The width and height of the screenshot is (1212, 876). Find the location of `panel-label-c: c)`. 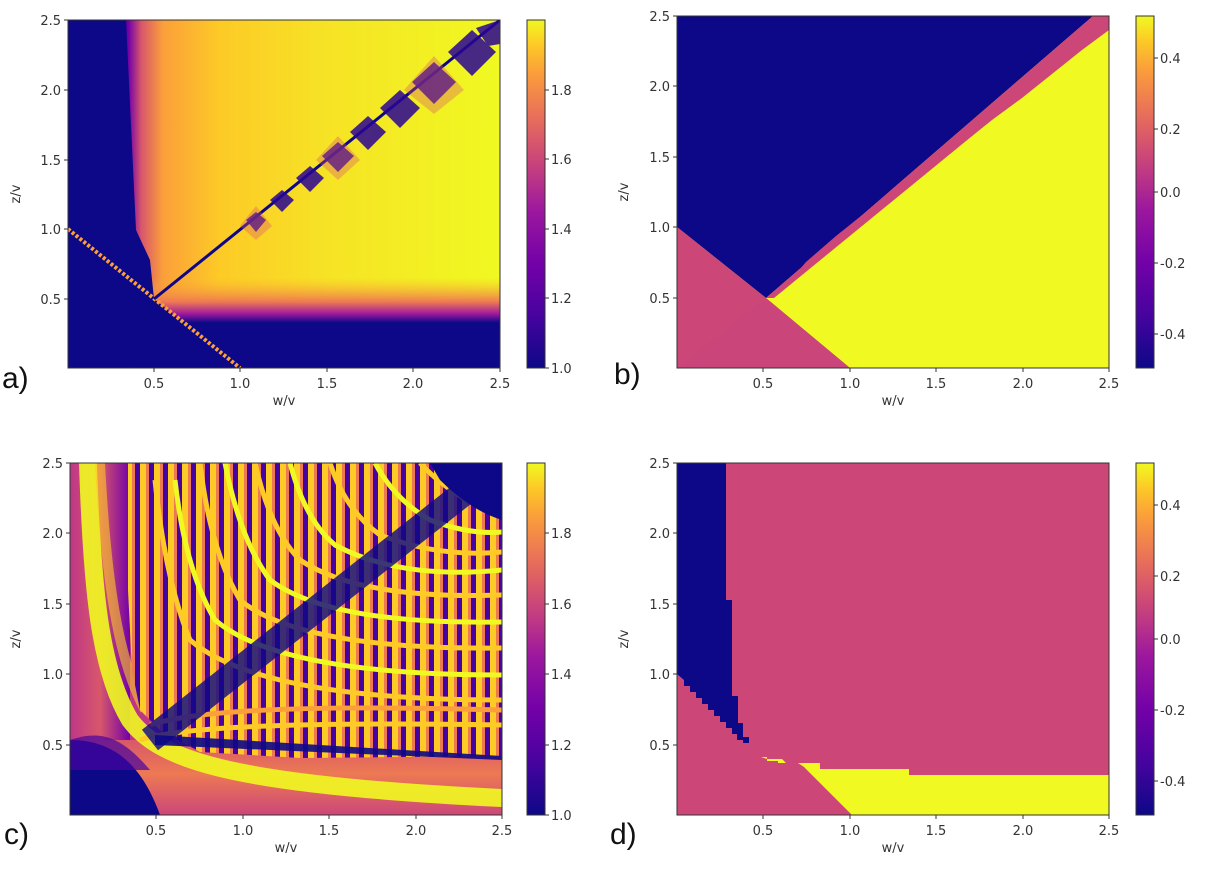

panel-label-c: c) is located at coordinates (16, 834).